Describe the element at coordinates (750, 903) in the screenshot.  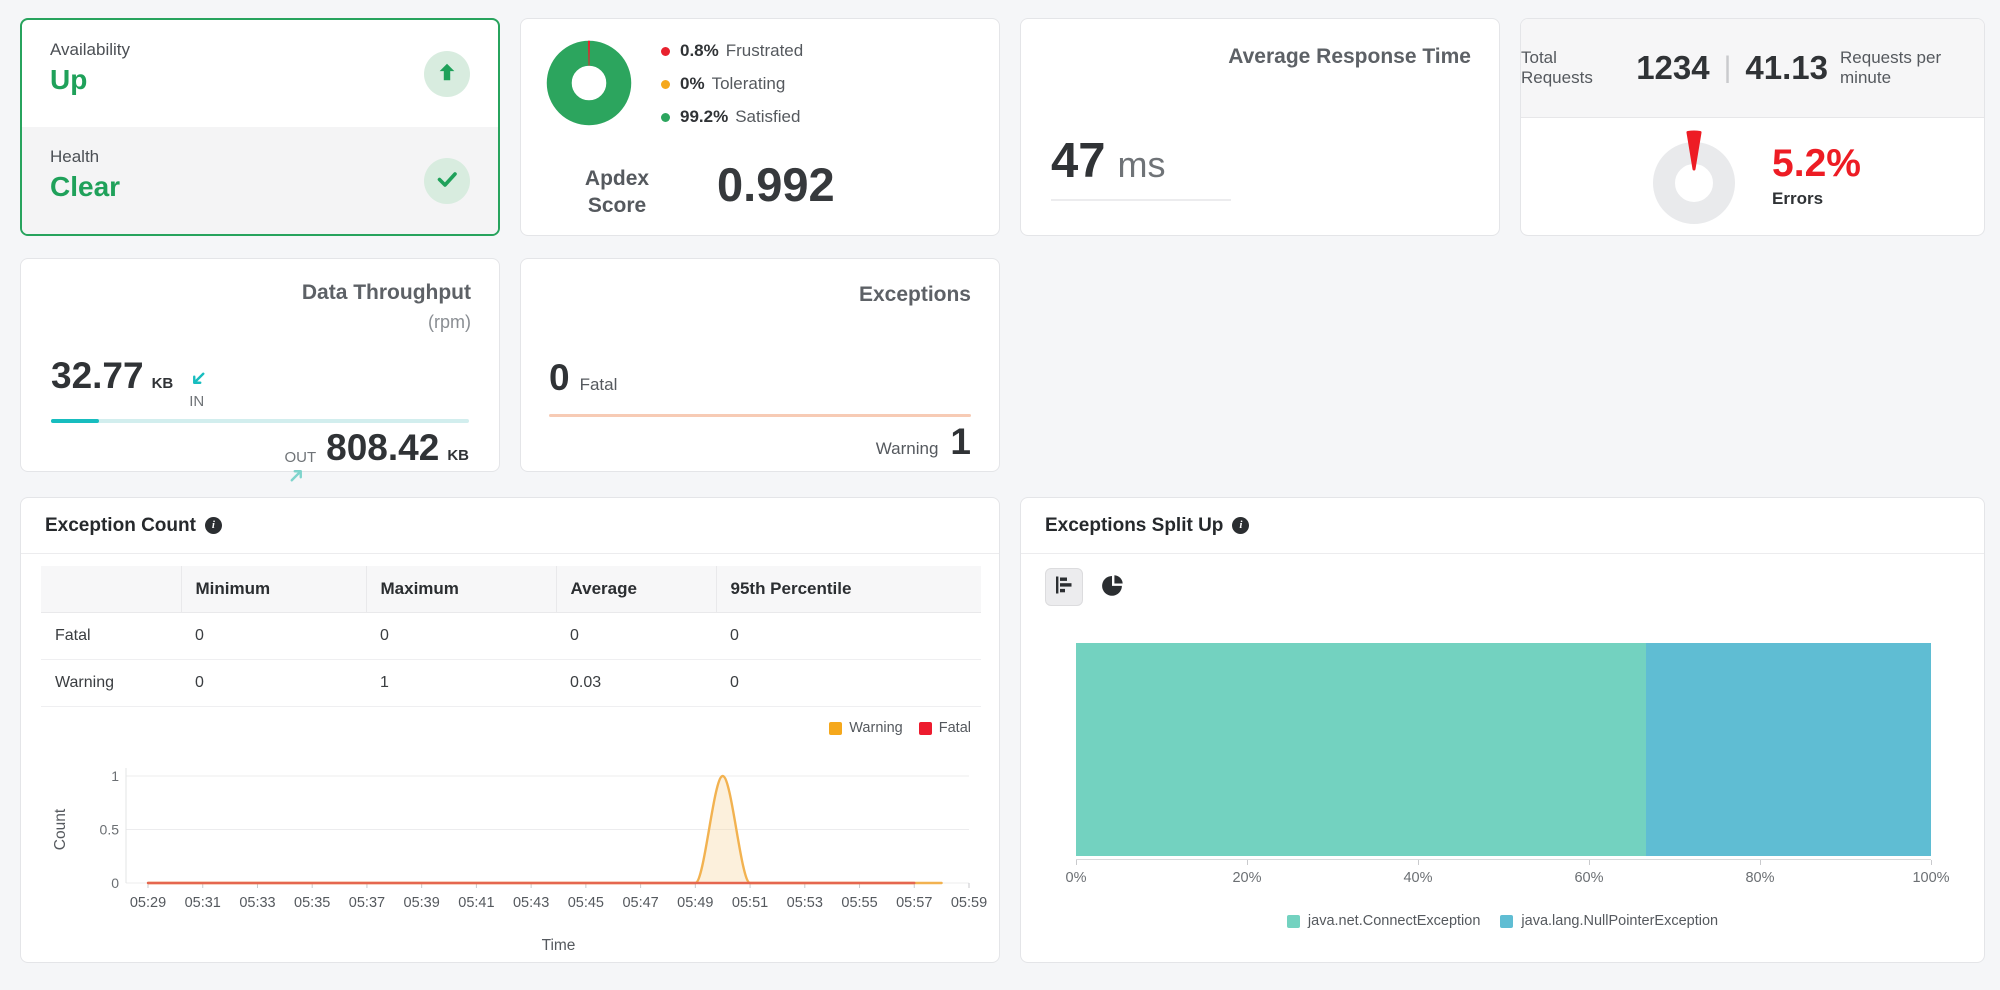
I see `x-tick-label: 05:51` at that location.